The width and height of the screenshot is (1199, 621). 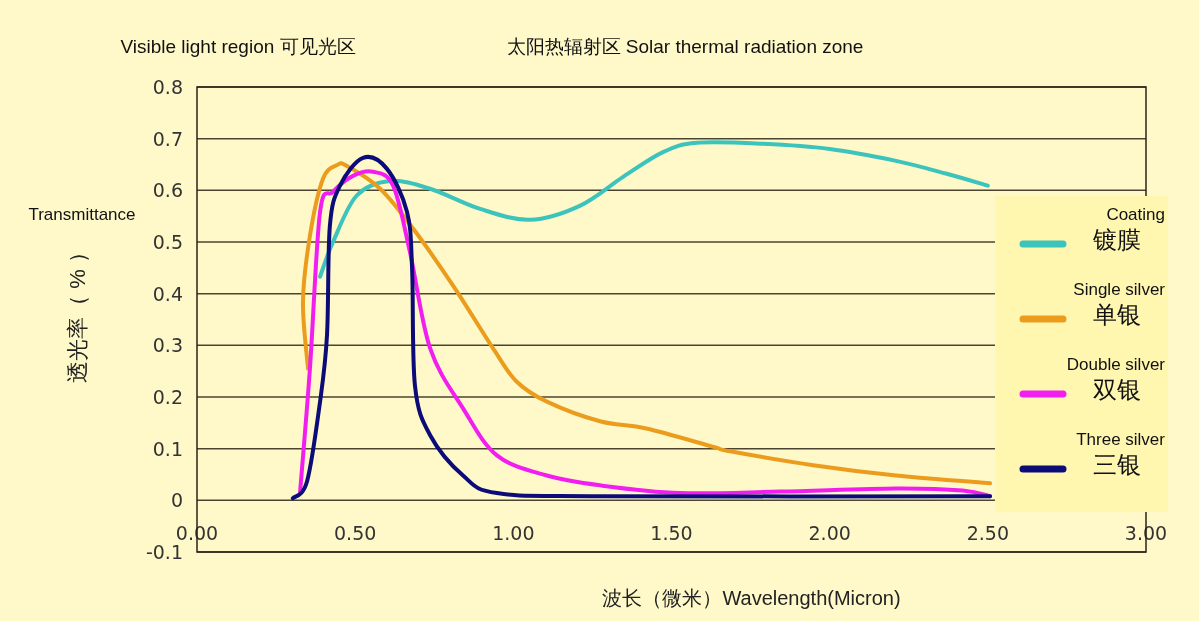 I want to click on text: Coating 镀膜, so click(x=1129, y=229).